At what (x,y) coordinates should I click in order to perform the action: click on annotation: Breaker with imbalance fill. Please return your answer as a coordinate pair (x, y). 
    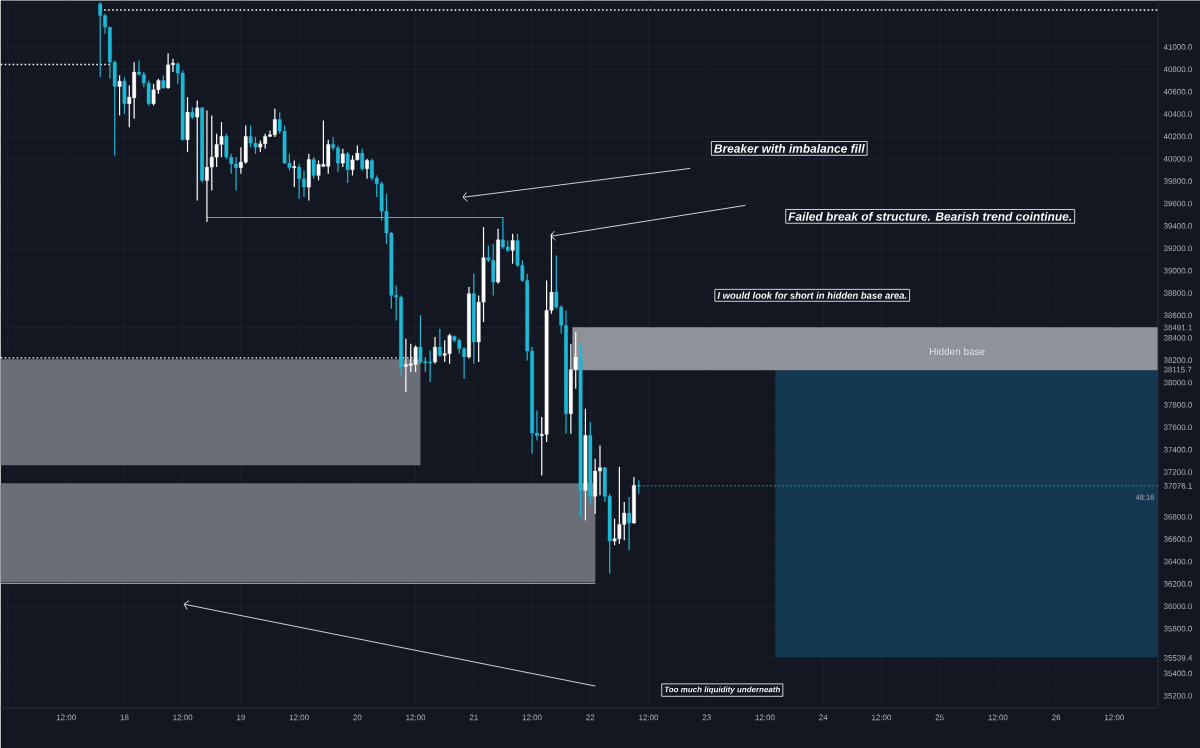
    Looking at the image, I should click on (789, 148).